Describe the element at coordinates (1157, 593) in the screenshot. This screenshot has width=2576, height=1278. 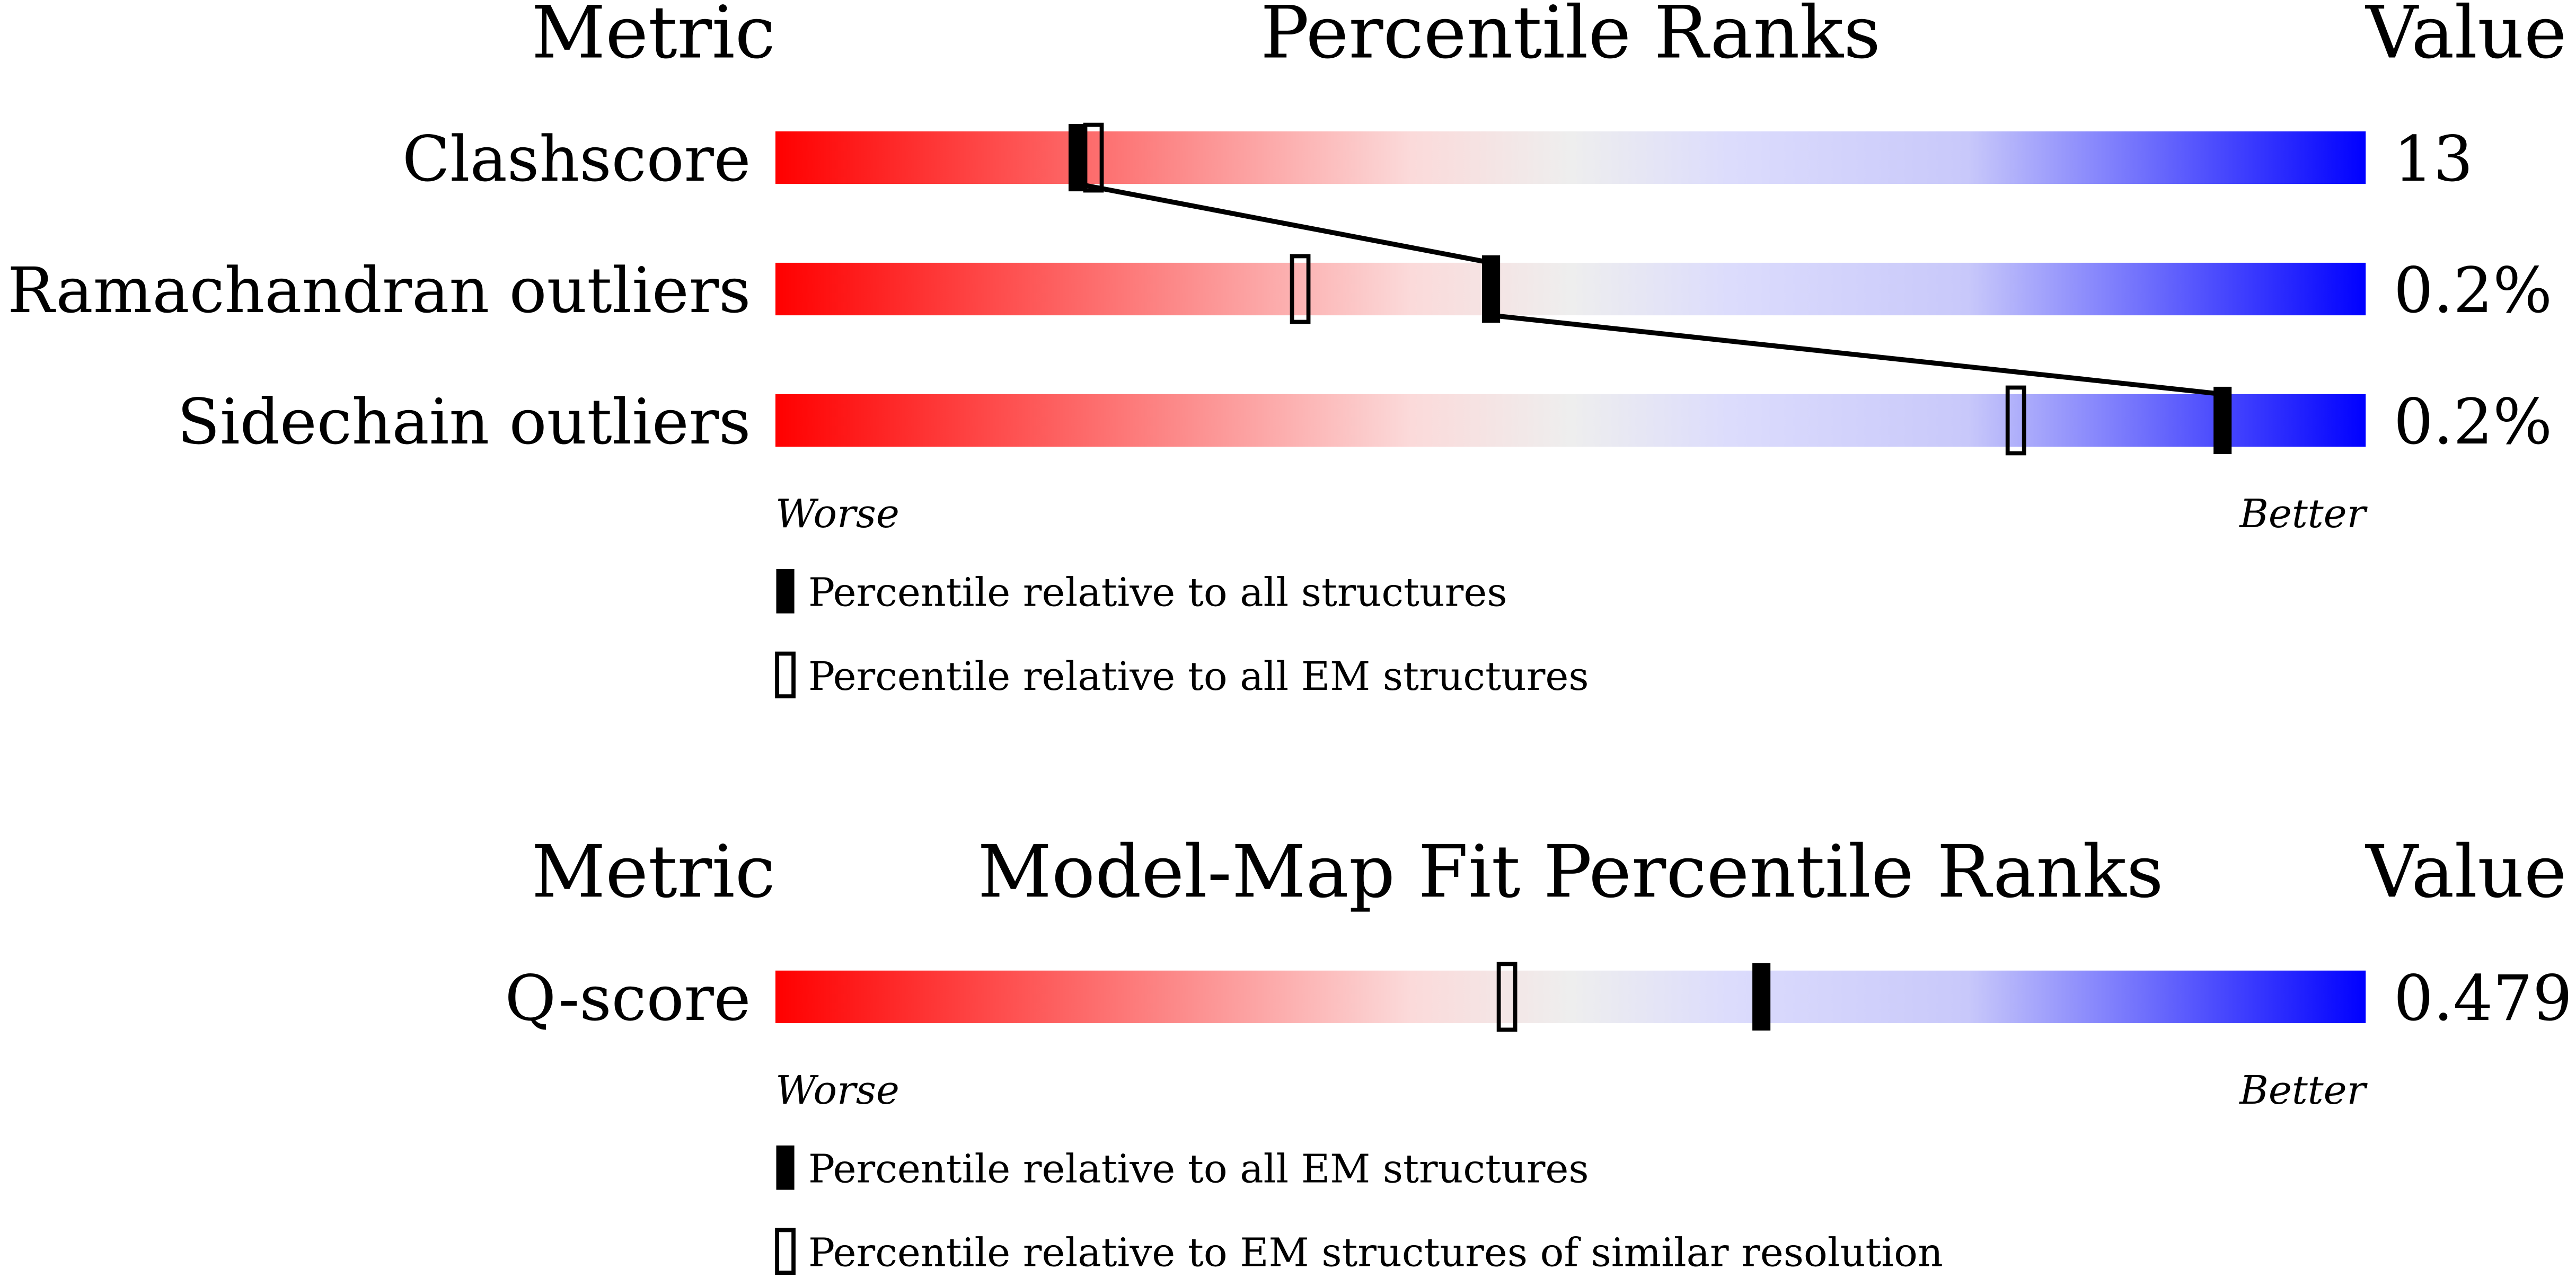
I see `legend-label: Percentile relative to all structures` at that location.